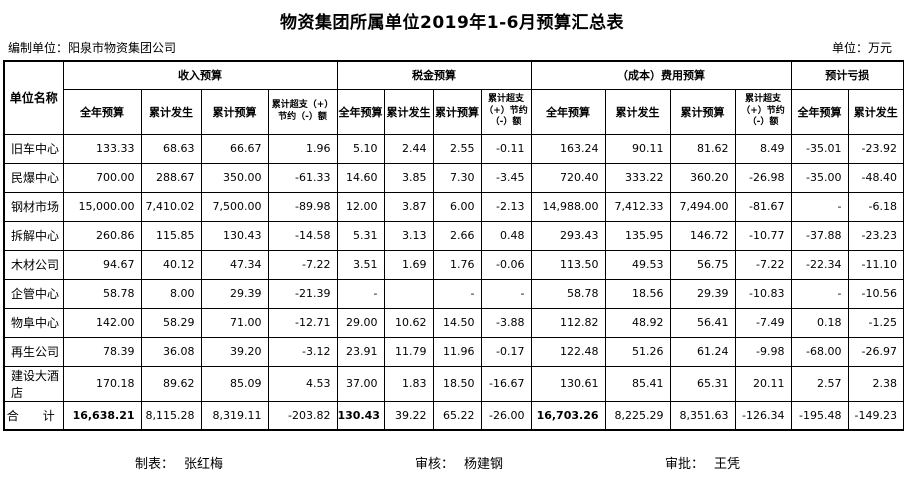 The width and height of the screenshot is (904, 477). Describe the element at coordinates (702, 177) in the screenshot. I see `value-cell: 360.20` at that location.